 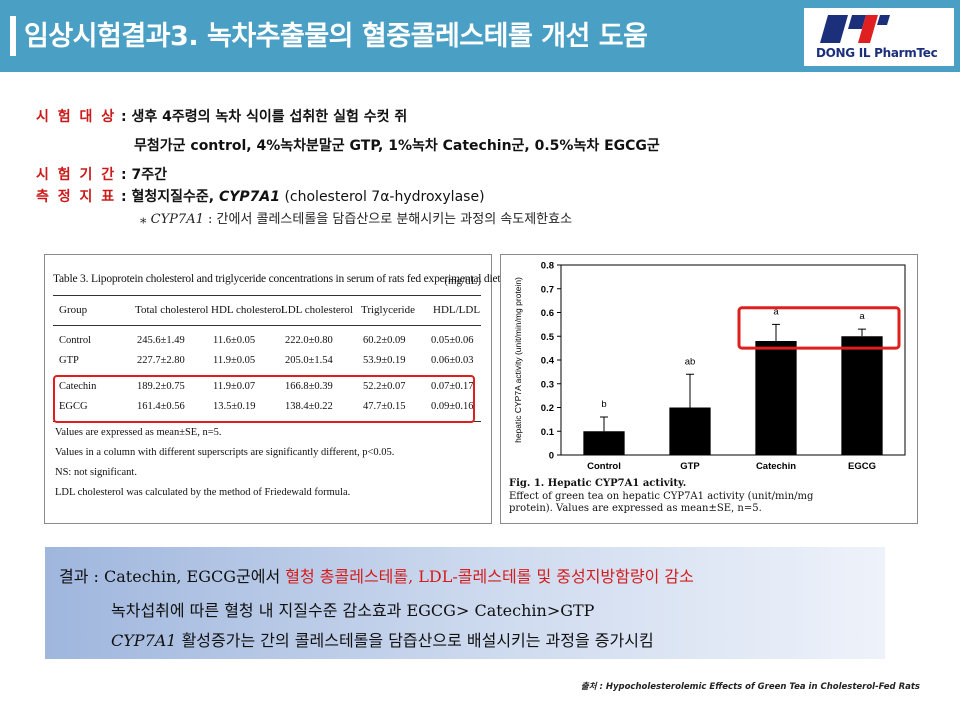 I want to click on table-cell: EGCG, so click(x=73, y=406).